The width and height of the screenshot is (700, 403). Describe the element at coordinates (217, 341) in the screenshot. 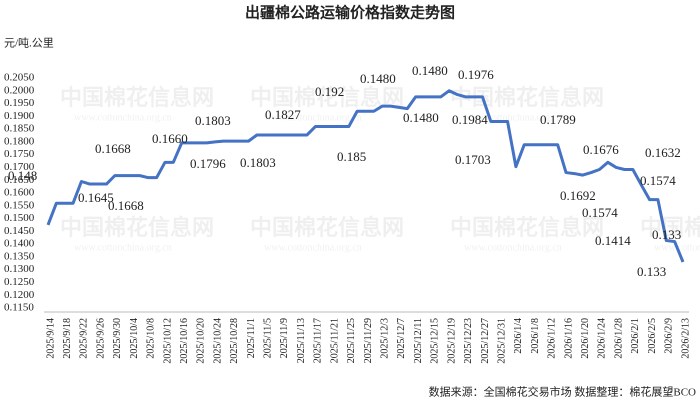

I see `x-tick-label: 2025/10/24` at that location.